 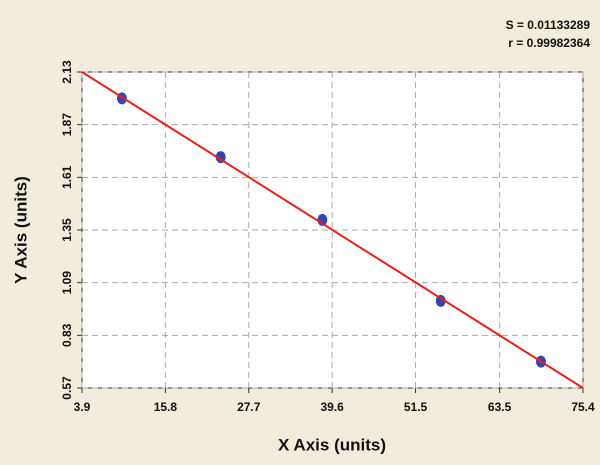 What do you see at coordinates (67, 177) in the screenshot?
I see `y-tick-label: 1.61` at bounding box center [67, 177].